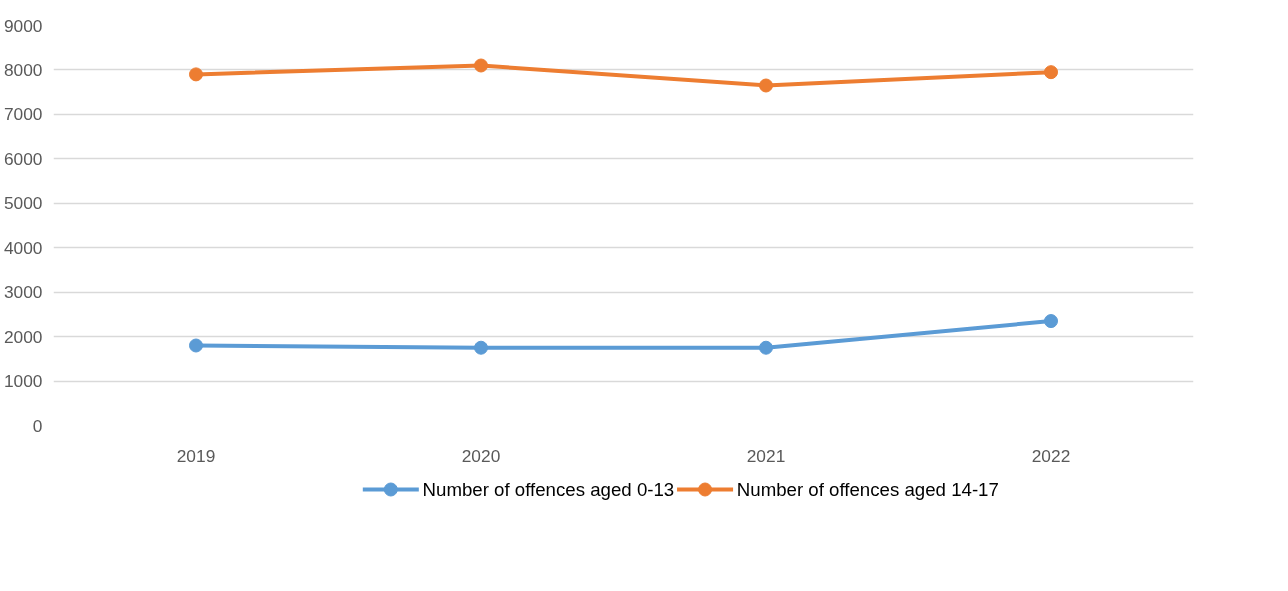 The width and height of the screenshot is (1288, 591). Describe the element at coordinates (37, 425) in the screenshot. I see `y-tick-label: 0` at that location.